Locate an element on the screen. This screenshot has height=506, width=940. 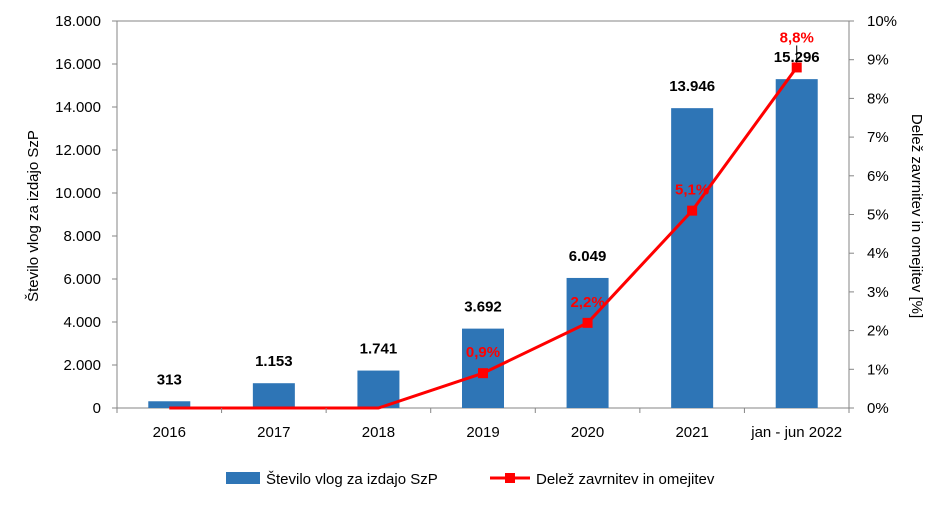
y2-tick-label: 9% is located at coordinates (878, 60).